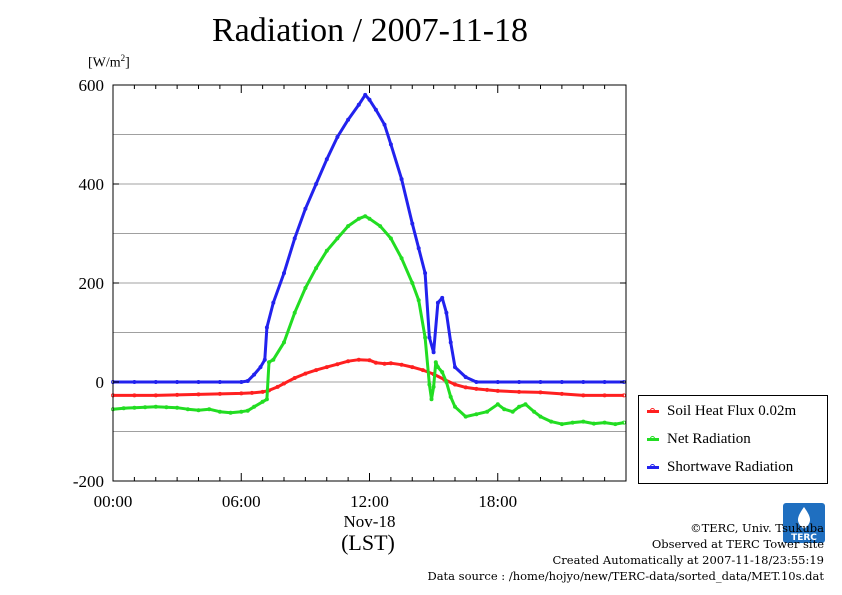 This screenshot has height=595, width=842. What do you see at coordinates (721, 411) in the screenshot?
I see `legend-item-soil-heat-flux: Soil Heat Flux 0.02m` at bounding box center [721, 411].